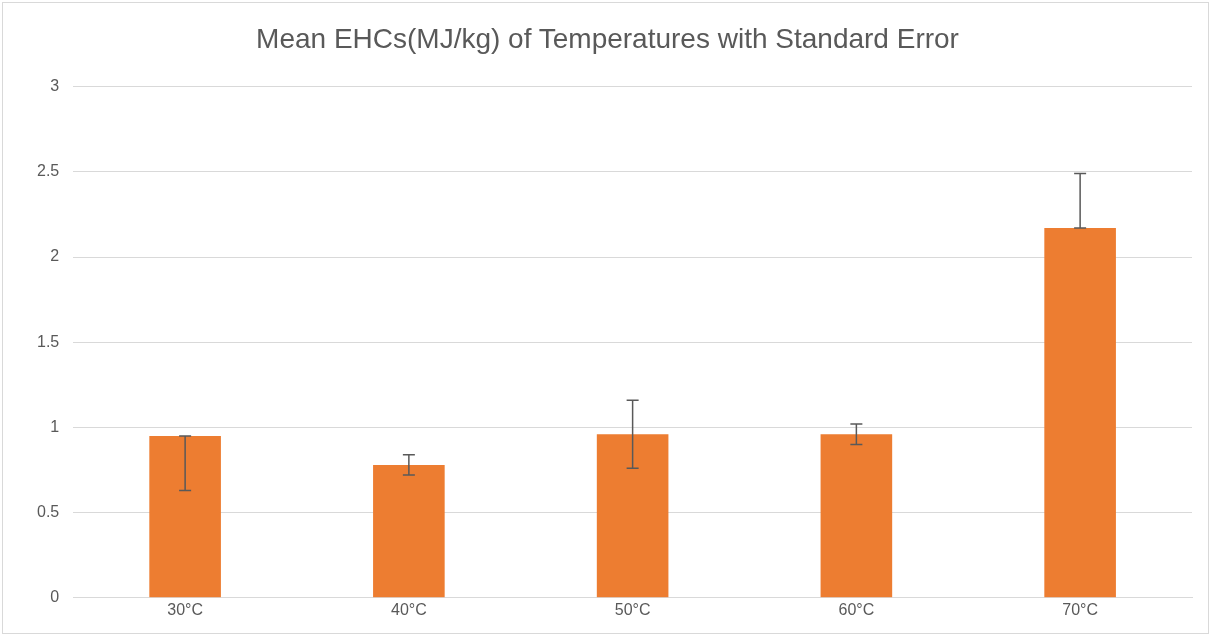 The height and width of the screenshot is (637, 1213). I want to click on x-tick-label: 60°C, so click(856, 609).